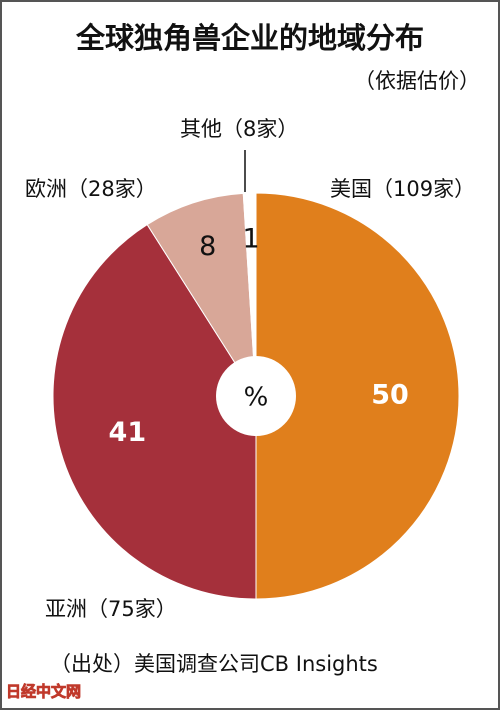 Image resolution: width=500 pixels, height=714 pixels. What do you see at coordinates (239, 129) in the screenshot?
I see `category-label: 其他（8家）` at bounding box center [239, 129].